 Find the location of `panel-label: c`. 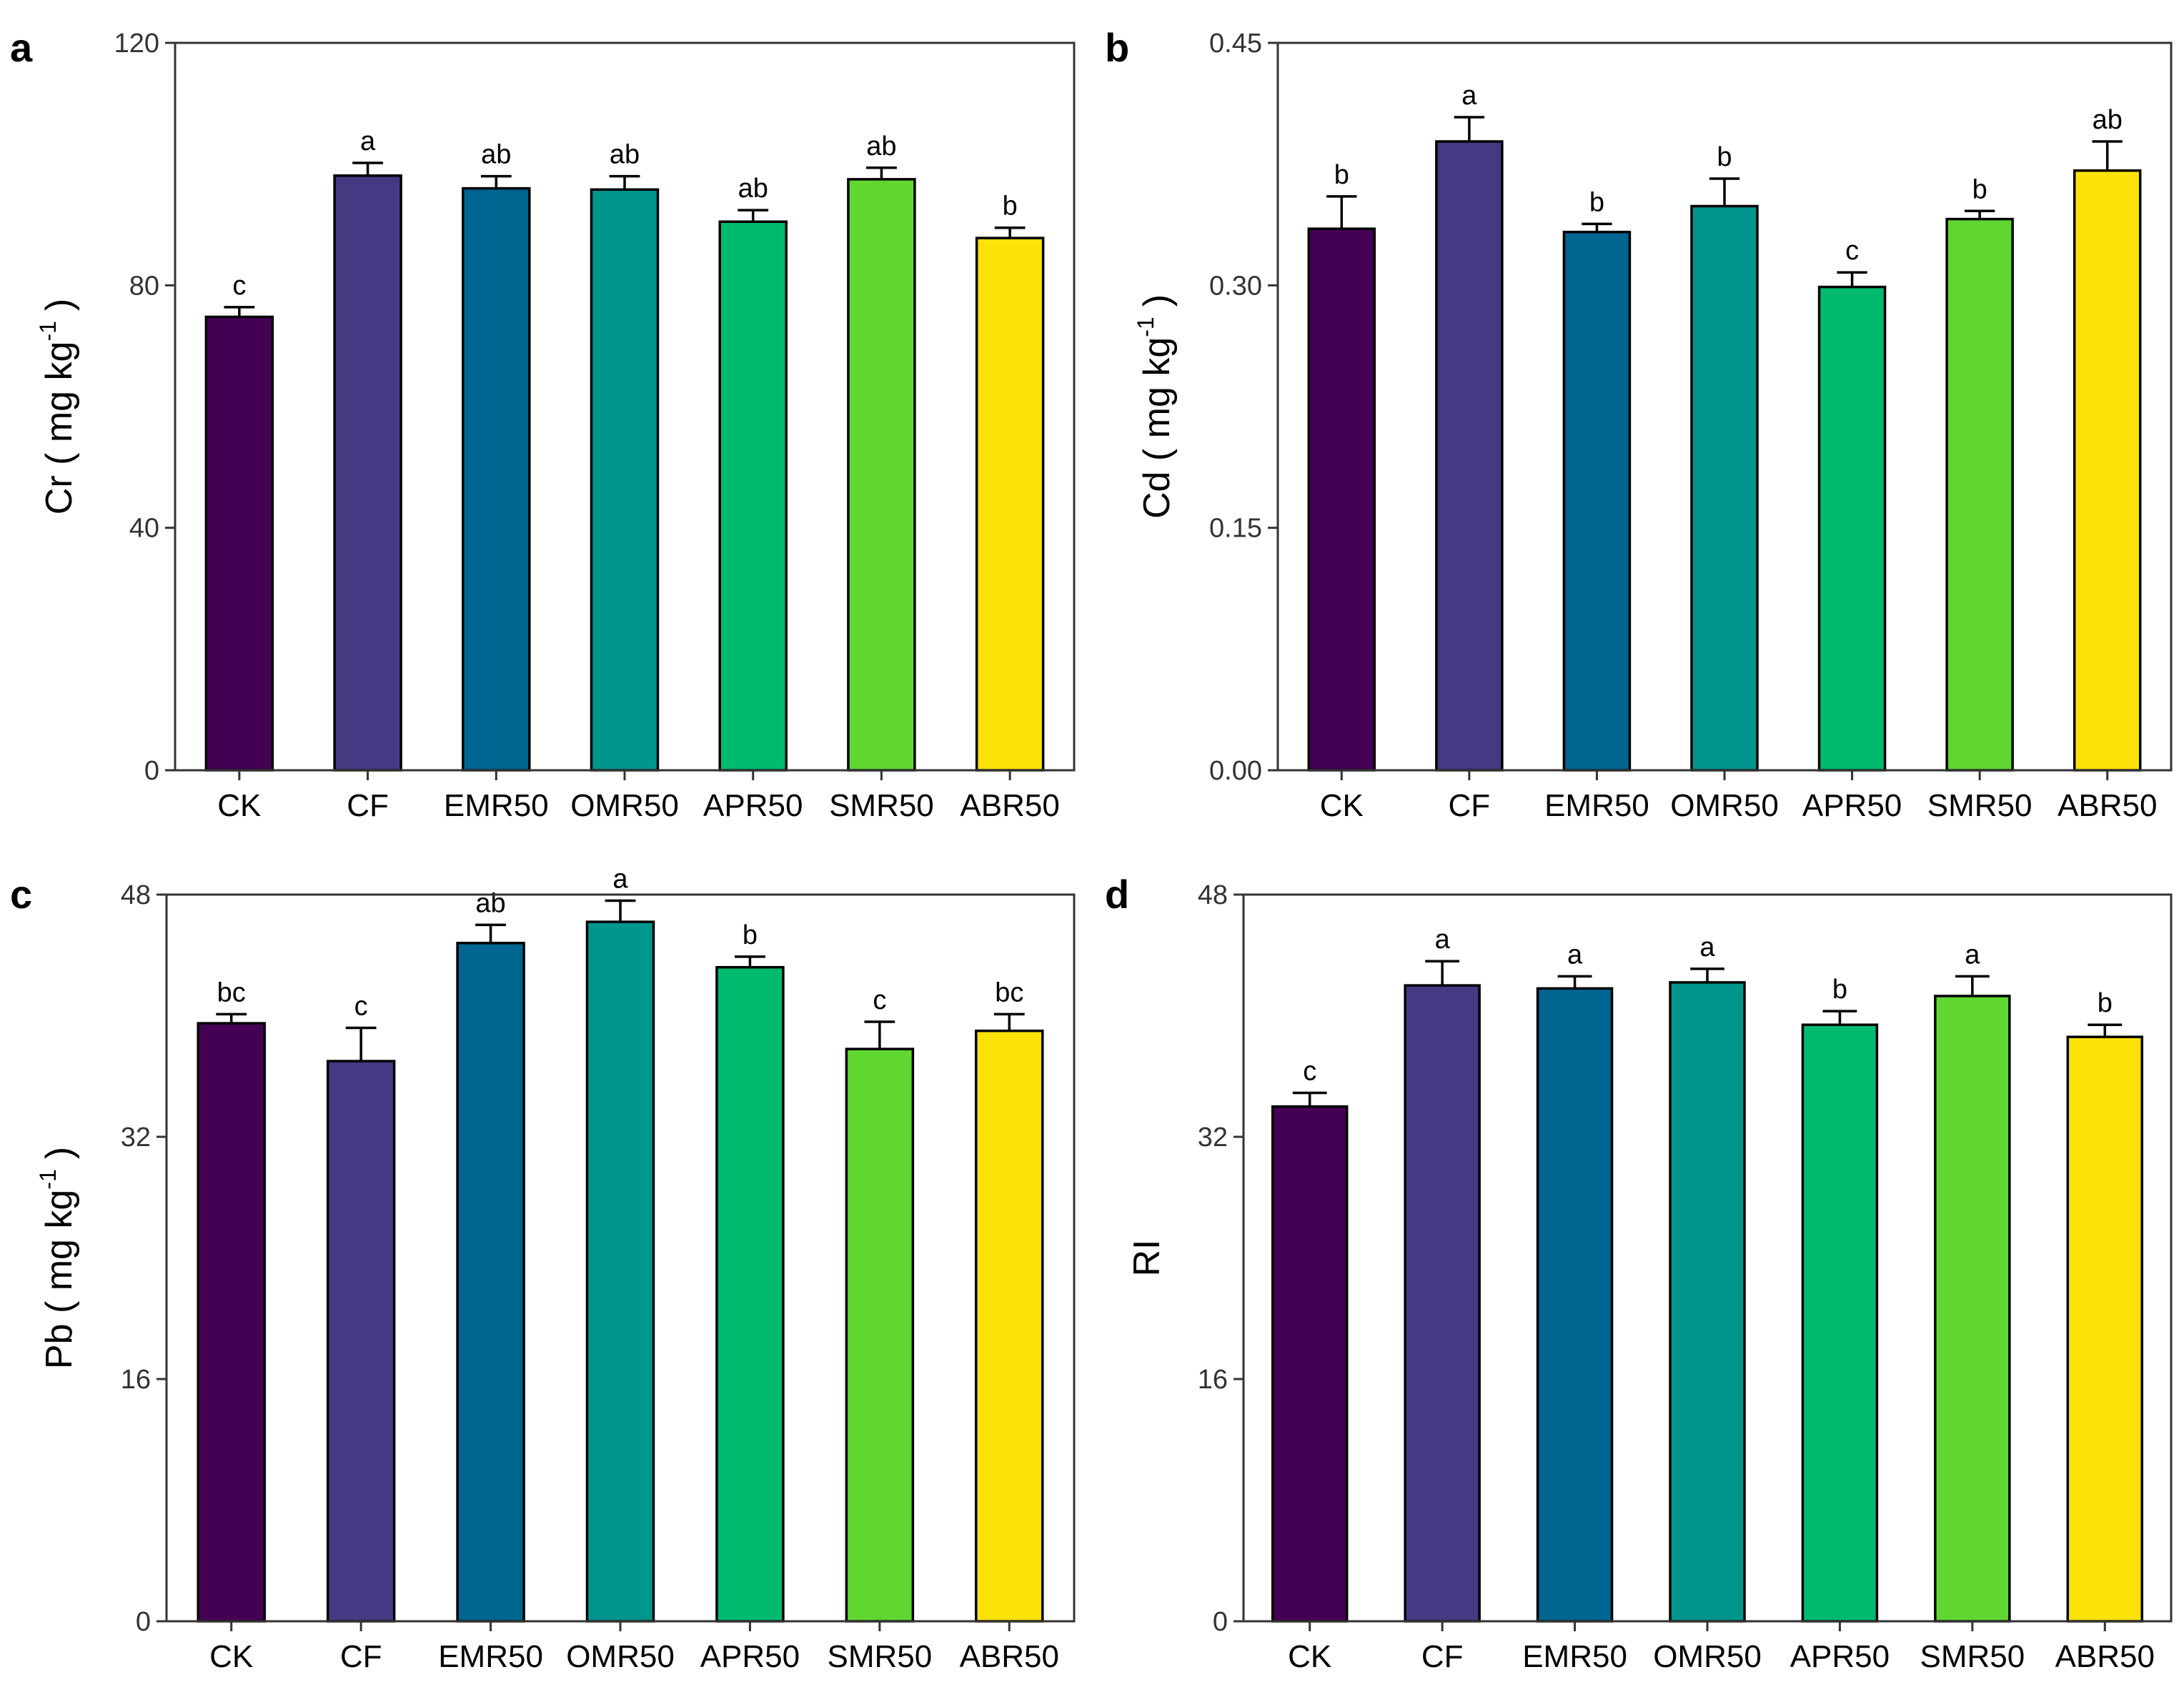

panel-label: c is located at coordinates (21, 894).